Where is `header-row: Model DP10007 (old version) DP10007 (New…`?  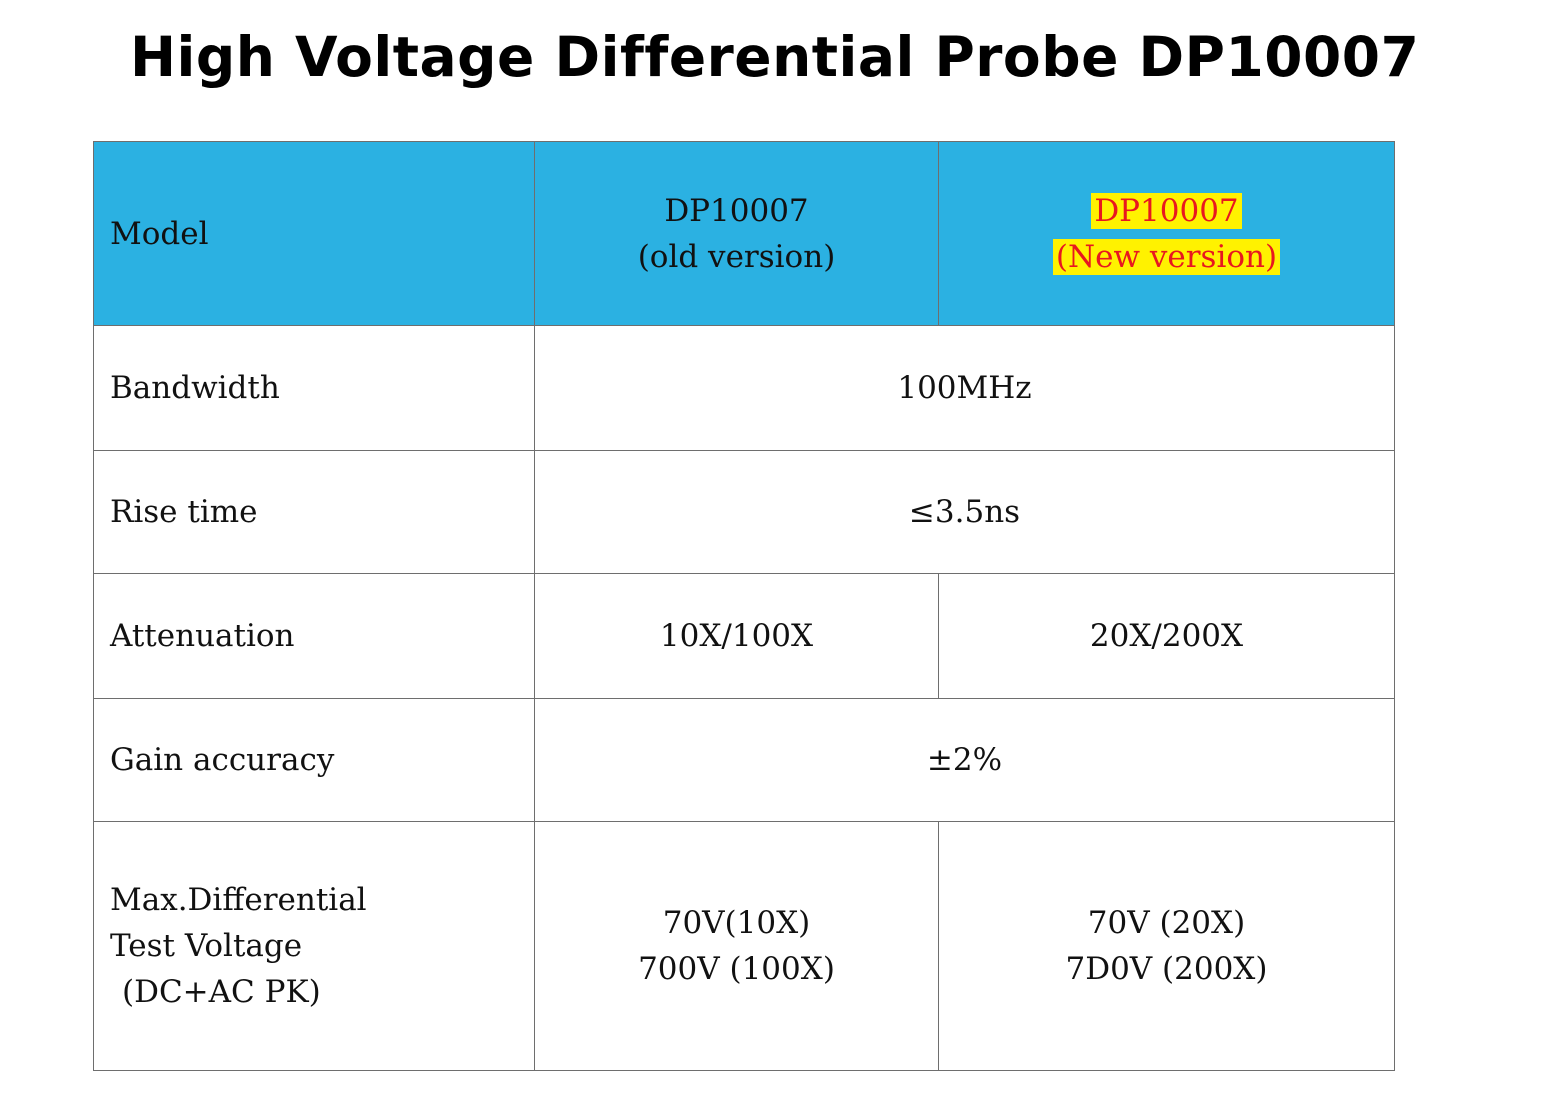 header-row: Model DP10007 (old version) DP10007 (New… is located at coordinates (744, 233).